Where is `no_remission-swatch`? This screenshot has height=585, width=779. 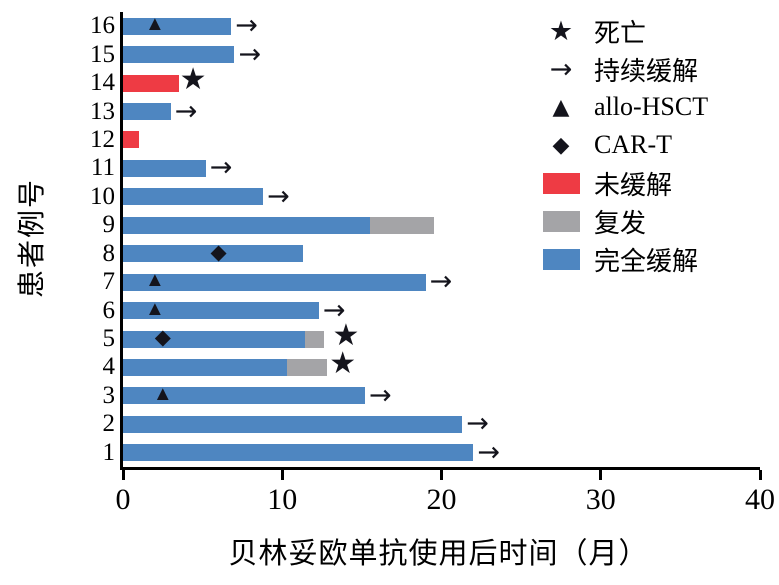
no_remission-swatch is located at coordinates (561, 183).